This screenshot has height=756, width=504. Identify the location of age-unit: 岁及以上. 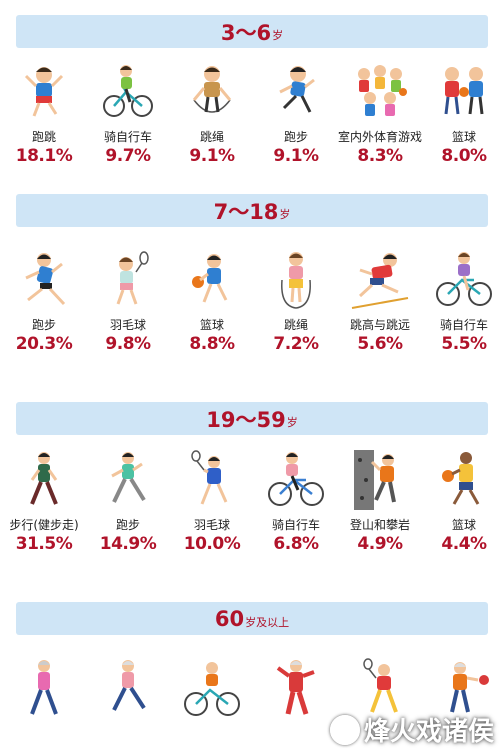
(267, 622).